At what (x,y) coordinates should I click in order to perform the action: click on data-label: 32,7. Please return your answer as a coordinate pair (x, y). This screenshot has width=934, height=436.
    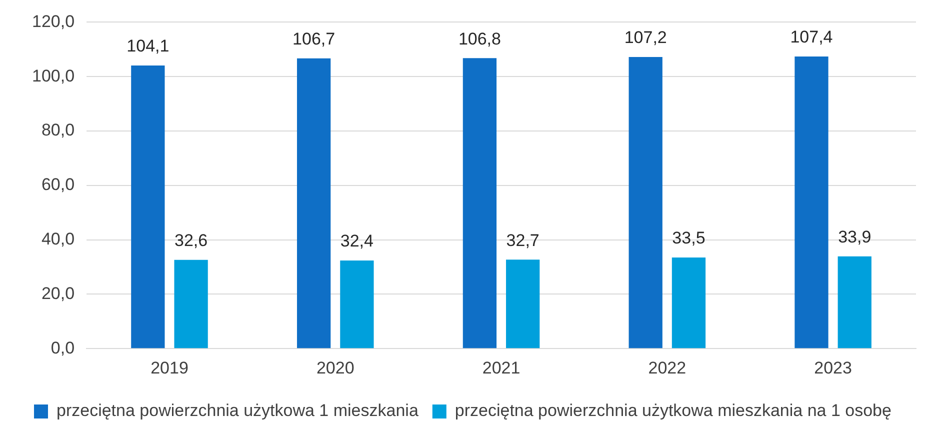
    Looking at the image, I should click on (523, 240).